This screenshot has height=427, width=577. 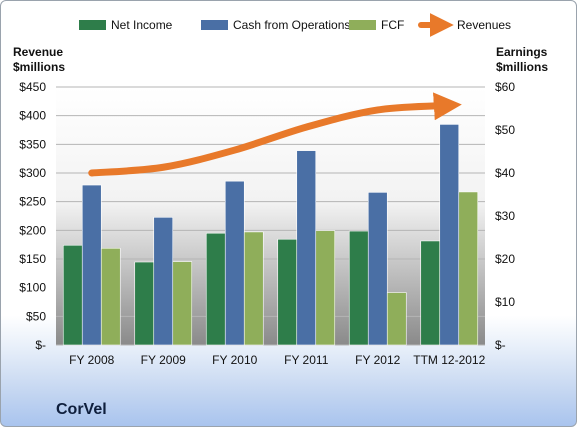 I want to click on legend-label: FCF, so click(x=392, y=25).